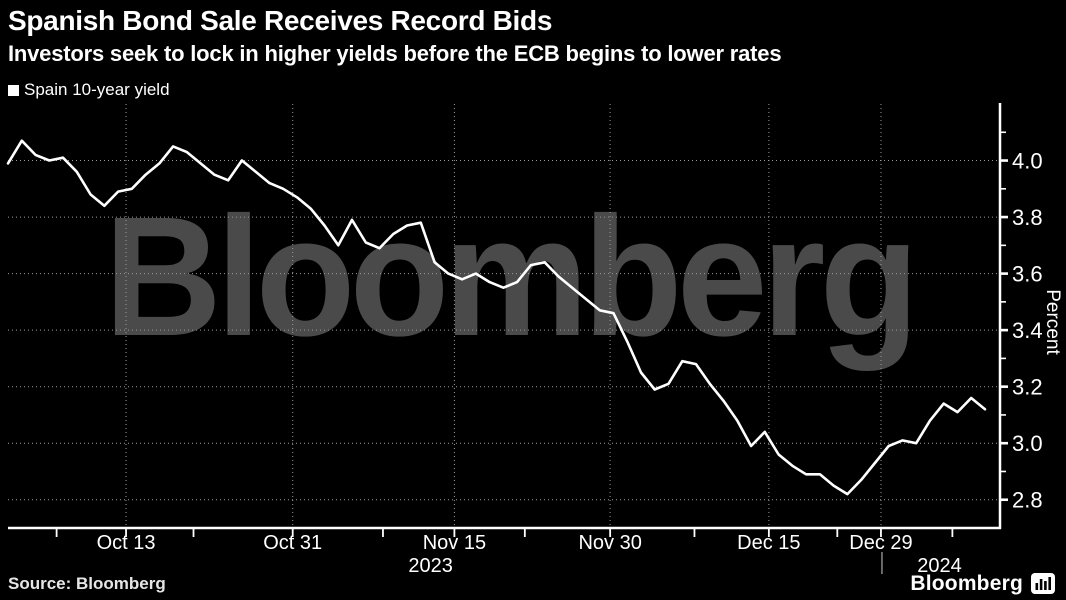 The height and width of the screenshot is (600, 1066). What do you see at coordinates (609, 543) in the screenshot?
I see `x-axis-label: Nov 30` at bounding box center [609, 543].